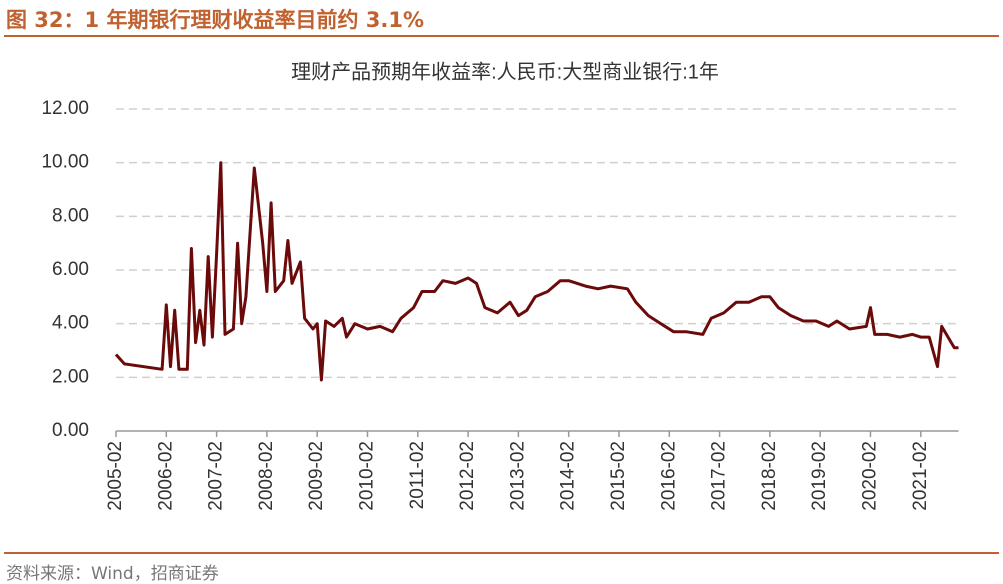 The image size is (1003, 584). I want to click on x-tick-label: 2019-02, so click(819, 476).